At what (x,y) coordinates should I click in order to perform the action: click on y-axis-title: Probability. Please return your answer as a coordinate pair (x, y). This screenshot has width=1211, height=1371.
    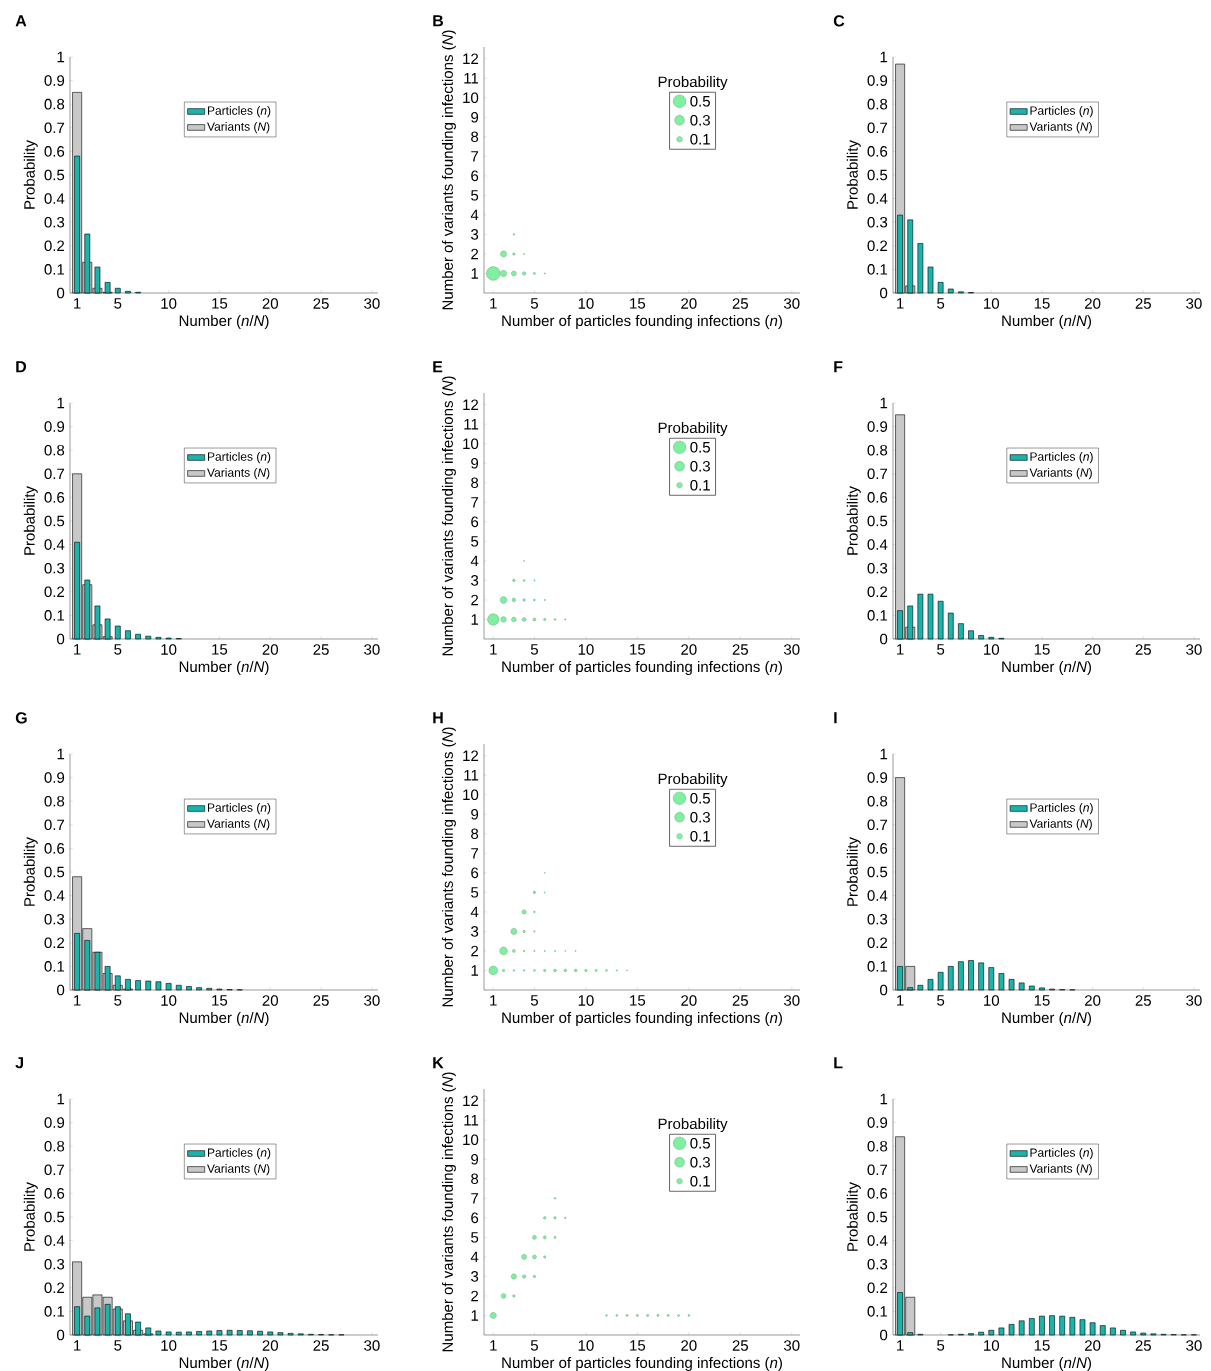
    Looking at the image, I should click on (853, 520).